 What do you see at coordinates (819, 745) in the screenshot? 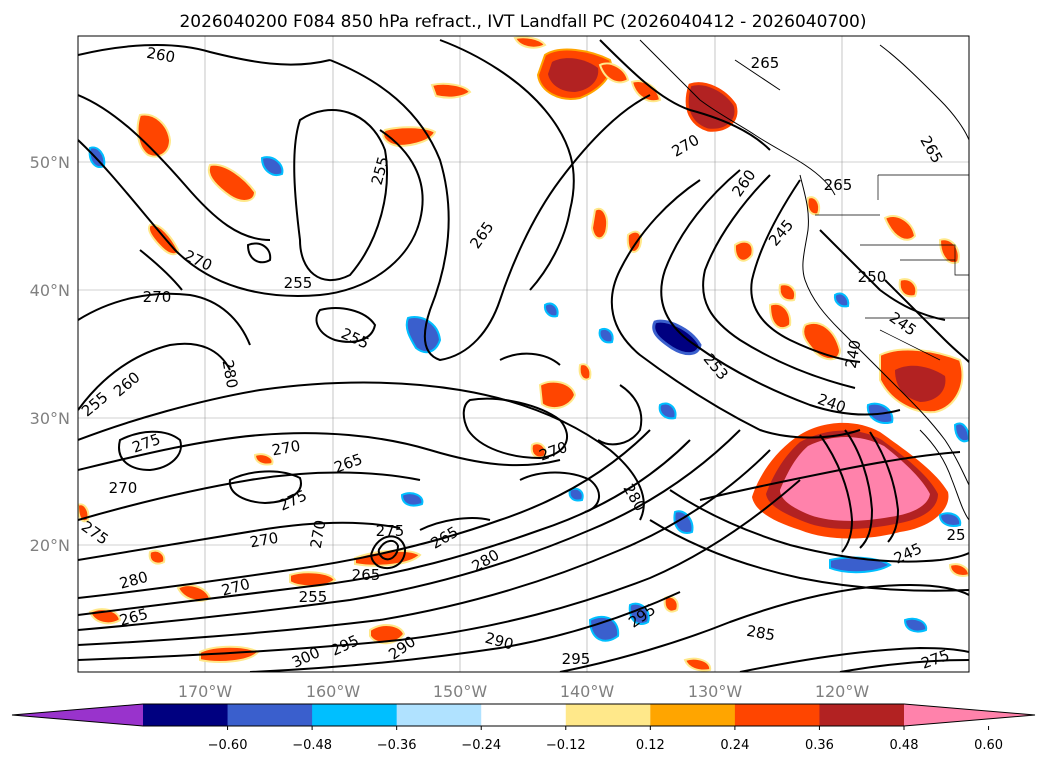
I see `colorbar-tick-label: 0.36` at bounding box center [819, 745].